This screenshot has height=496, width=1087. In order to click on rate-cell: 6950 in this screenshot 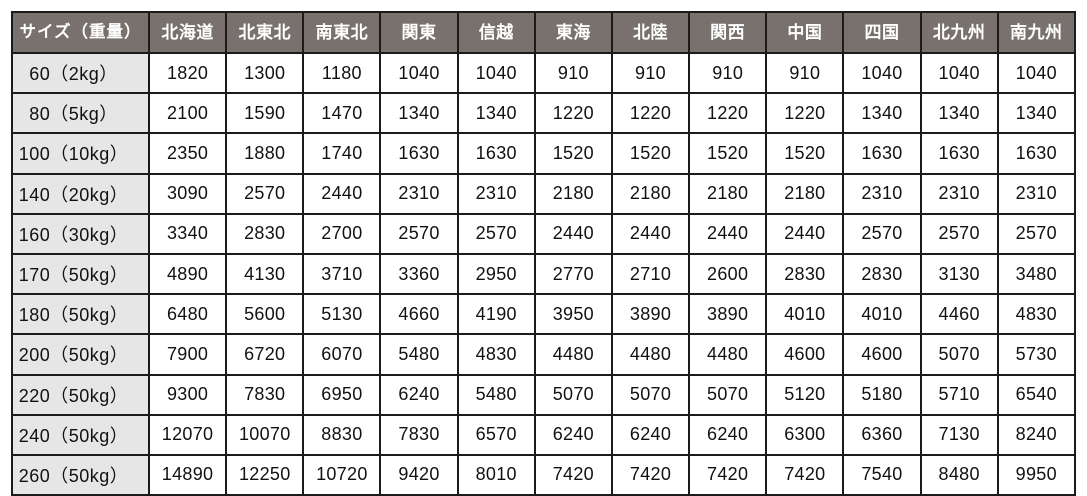, I will do `click(342, 394)`.